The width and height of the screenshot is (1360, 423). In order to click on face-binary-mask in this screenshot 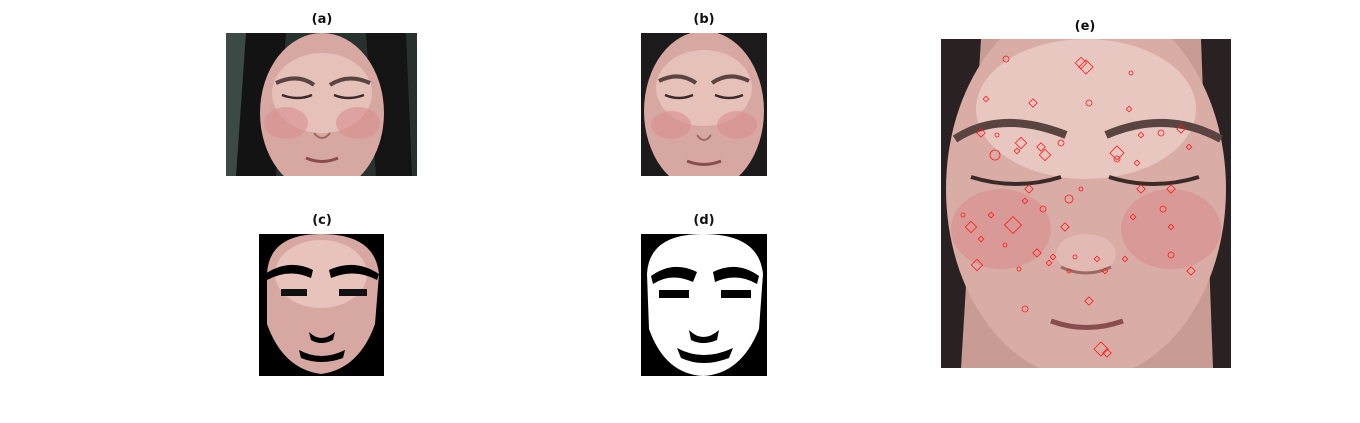, I will do `click(704, 305)`.